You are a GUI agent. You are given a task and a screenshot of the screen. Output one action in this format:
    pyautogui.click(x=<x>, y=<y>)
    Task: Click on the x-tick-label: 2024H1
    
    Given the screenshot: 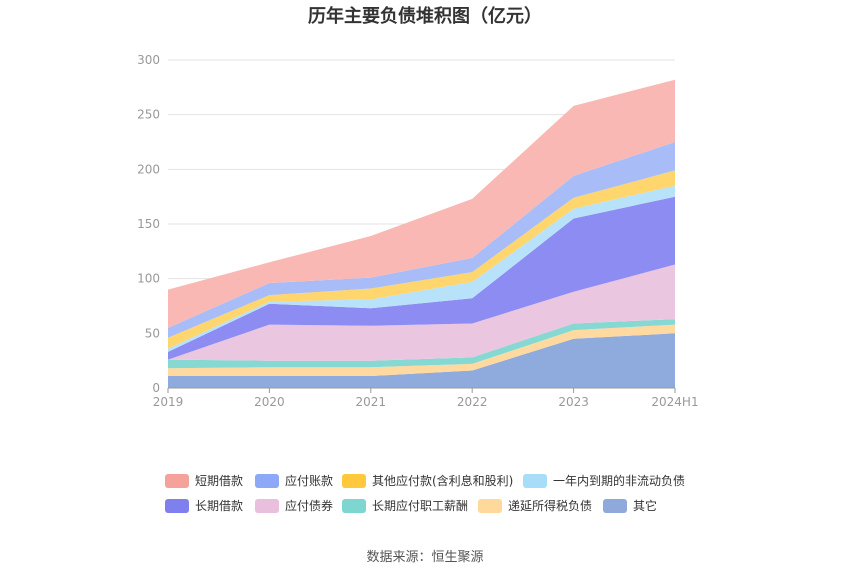 What is the action you would take?
    pyautogui.click(x=674, y=402)
    